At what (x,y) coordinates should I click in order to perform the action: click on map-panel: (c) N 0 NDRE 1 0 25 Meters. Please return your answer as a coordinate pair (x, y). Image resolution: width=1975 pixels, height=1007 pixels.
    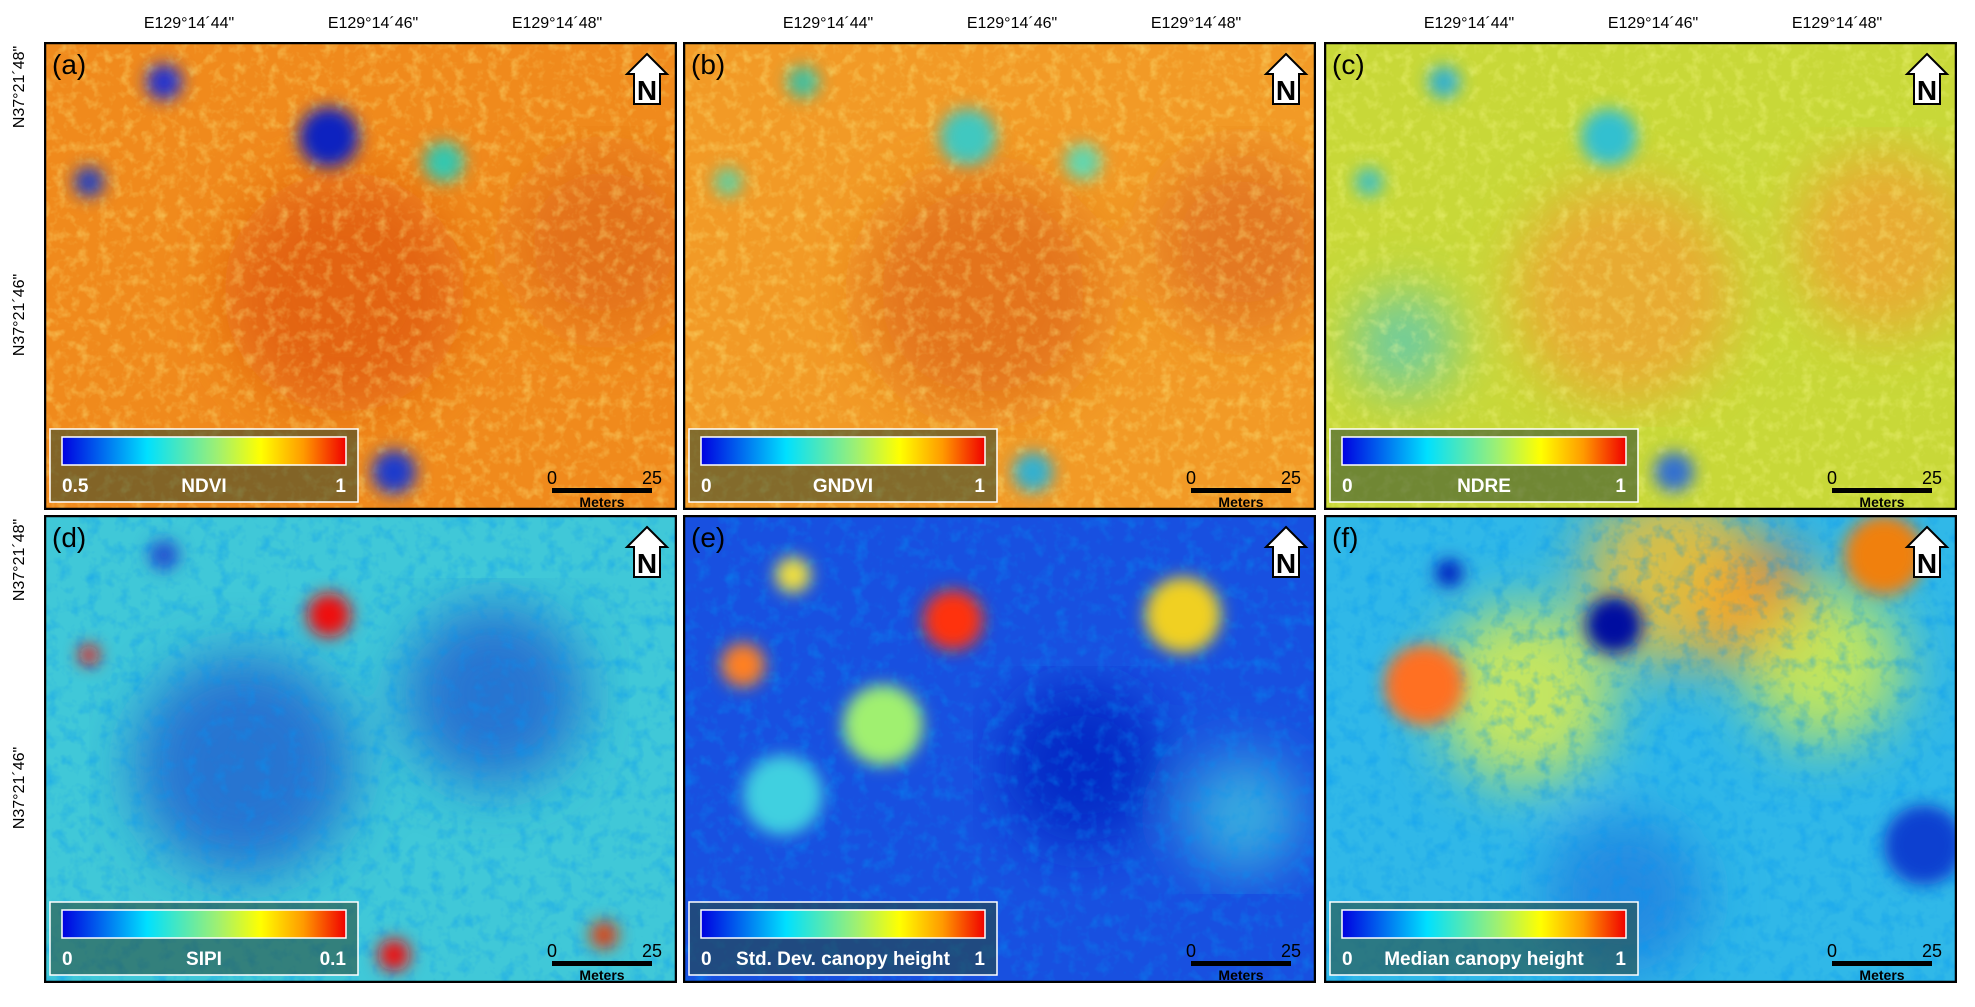
    Looking at the image, I should click on (1640, 276).